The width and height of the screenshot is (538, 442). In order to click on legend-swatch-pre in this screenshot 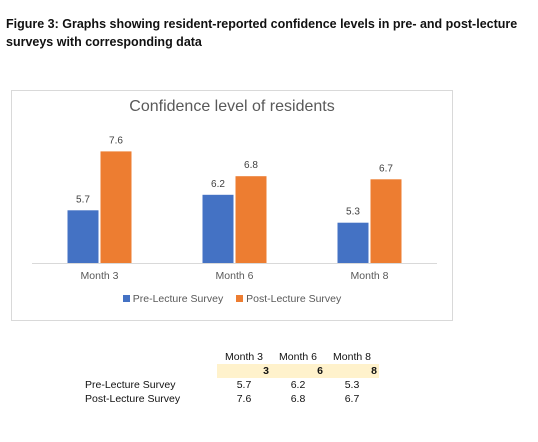, I will do `click(126, 298)`.